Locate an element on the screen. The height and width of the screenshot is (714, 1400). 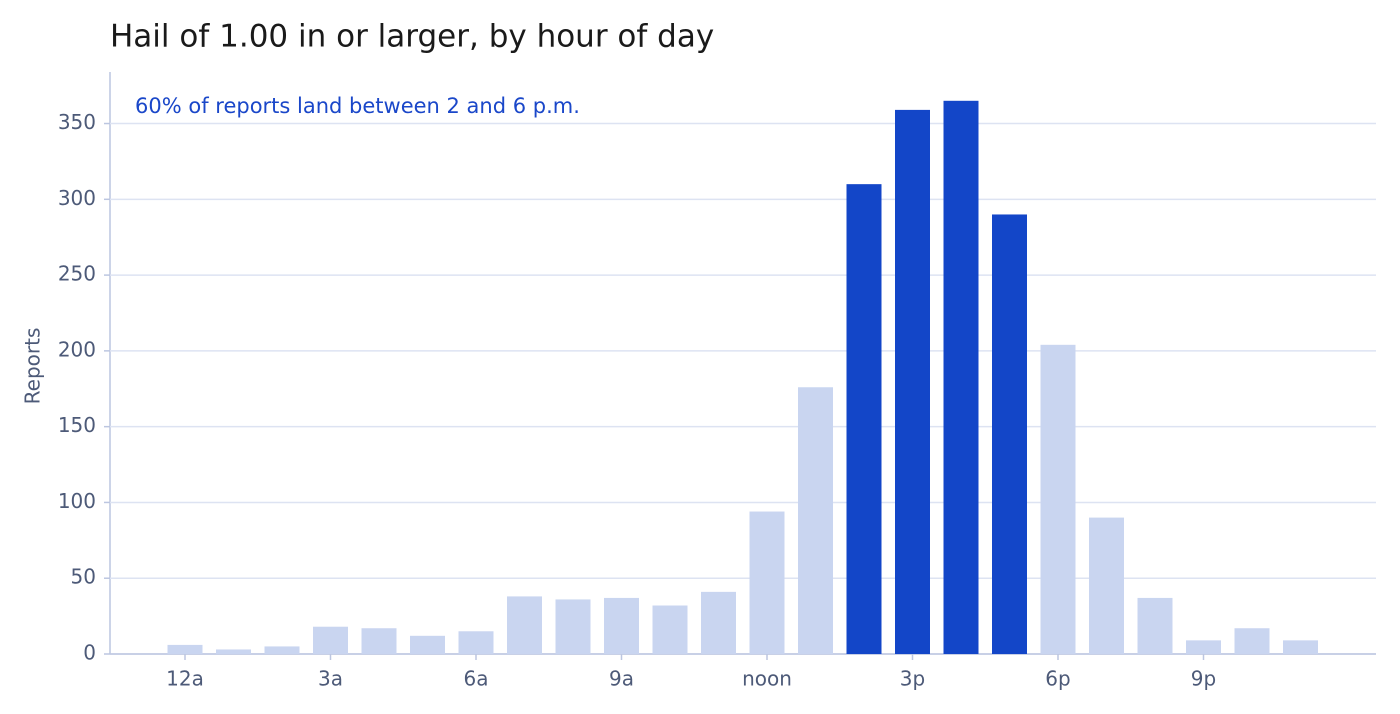
y-tick-label: 100 is located at coordinates (77, 501).